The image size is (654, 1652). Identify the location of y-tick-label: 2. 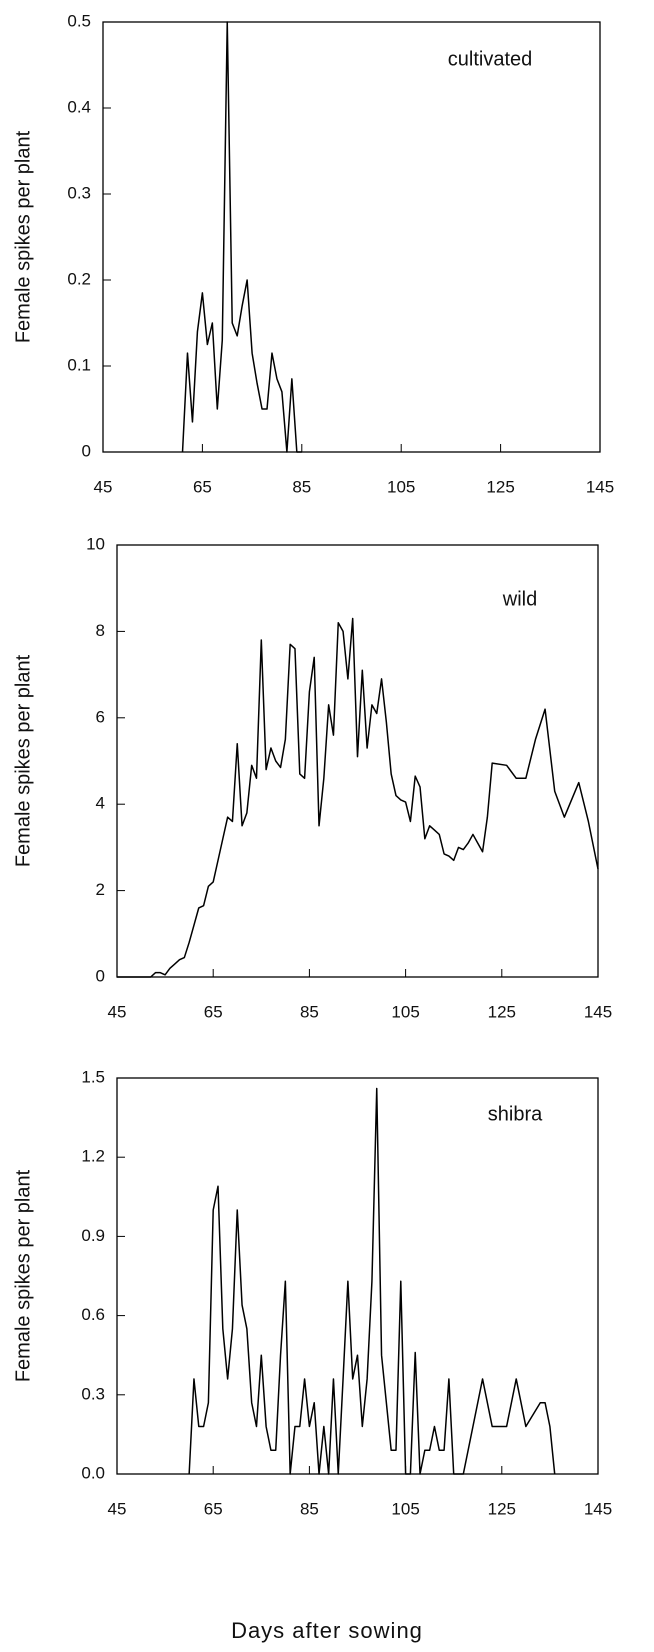
(100, 889).